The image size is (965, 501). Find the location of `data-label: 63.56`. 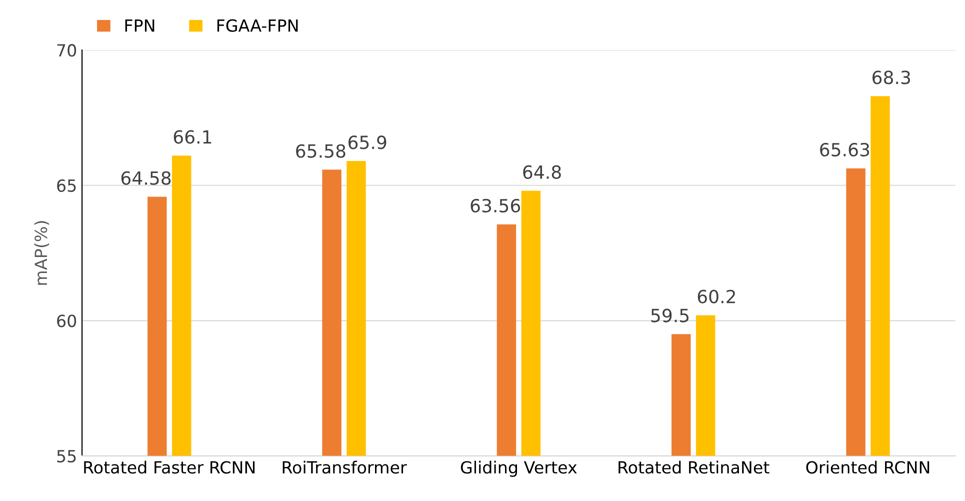

data-label: 63.56 is located at coordinates (495, 205).